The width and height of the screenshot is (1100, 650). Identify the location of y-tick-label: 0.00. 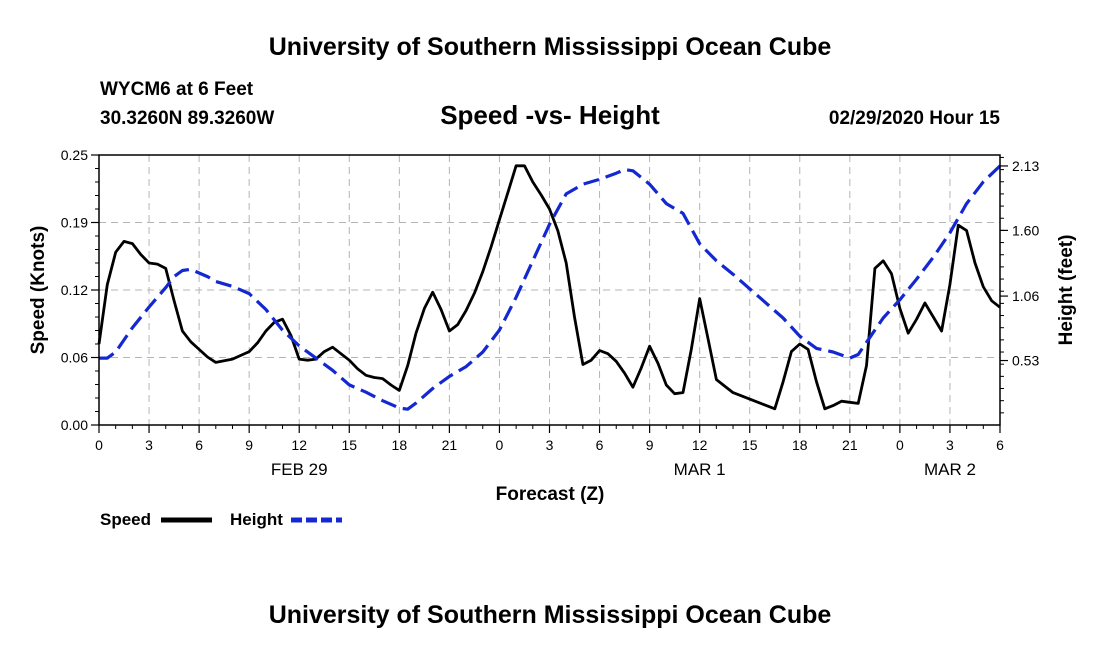
(74, 425).